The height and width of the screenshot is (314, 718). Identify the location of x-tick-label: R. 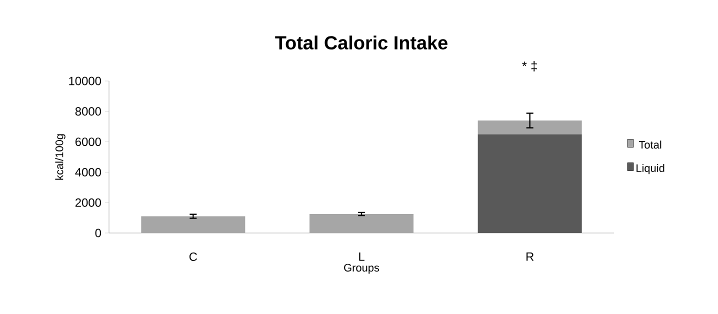
(530, 256).